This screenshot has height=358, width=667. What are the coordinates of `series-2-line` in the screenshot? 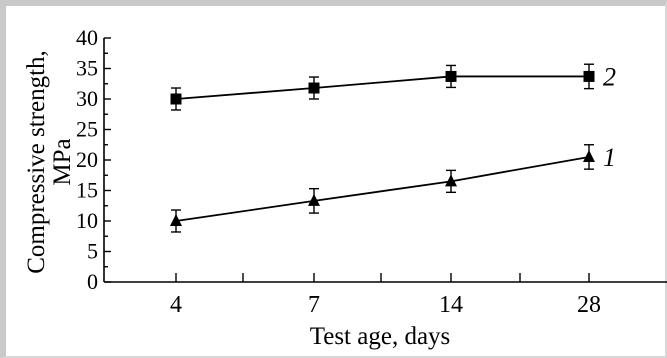 It's located at (382, 87).